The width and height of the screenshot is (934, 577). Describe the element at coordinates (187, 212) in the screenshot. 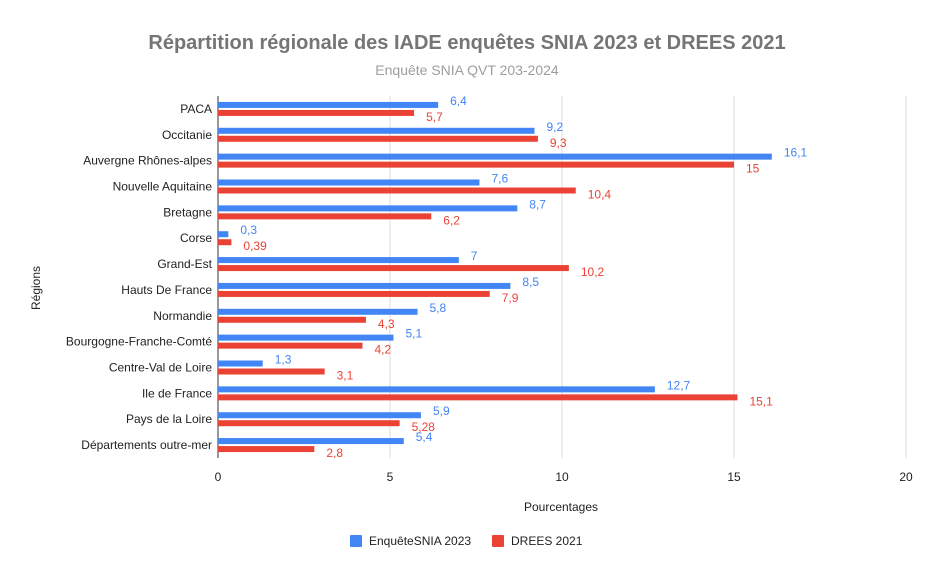

I see `y-category-label: Bretagne` at that location.